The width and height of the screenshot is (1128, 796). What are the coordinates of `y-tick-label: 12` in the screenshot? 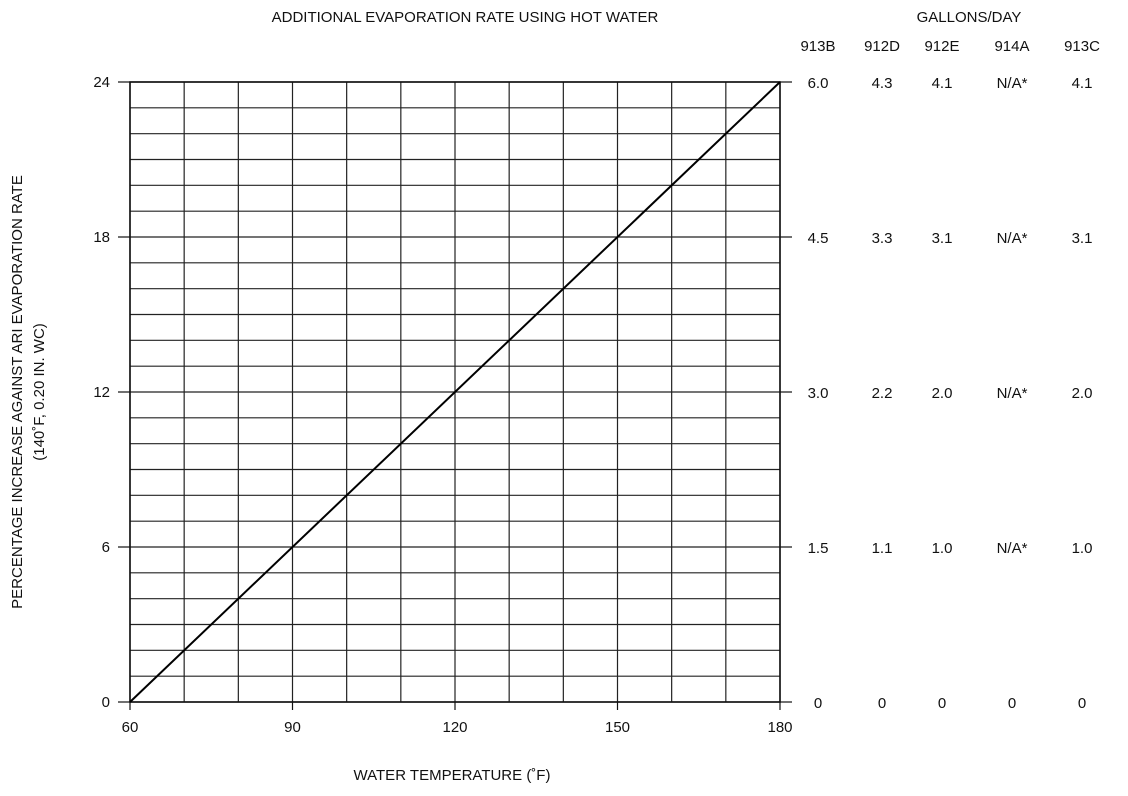 It's located at (101, 392).